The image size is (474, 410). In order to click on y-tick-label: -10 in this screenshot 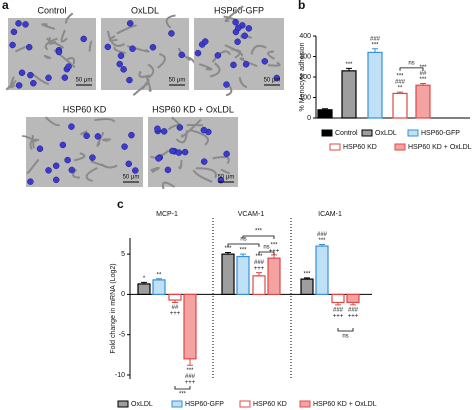, I will do `click(120, 375)`.